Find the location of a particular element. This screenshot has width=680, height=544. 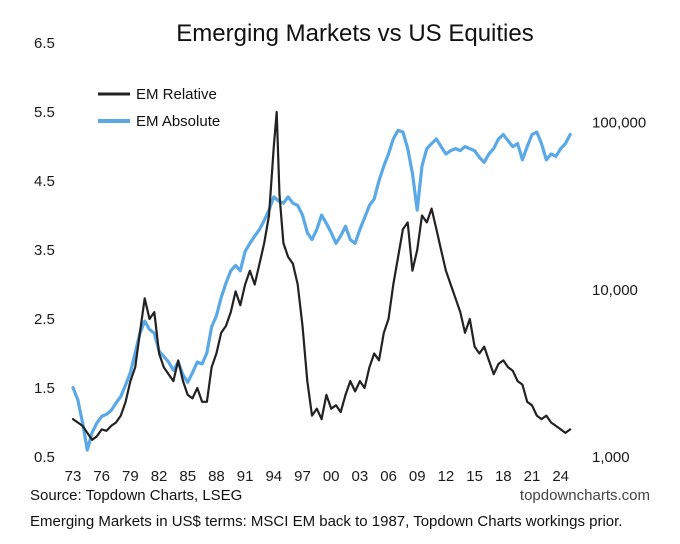

left-tick-label: 6.5 is located at coordinates (44, 43).